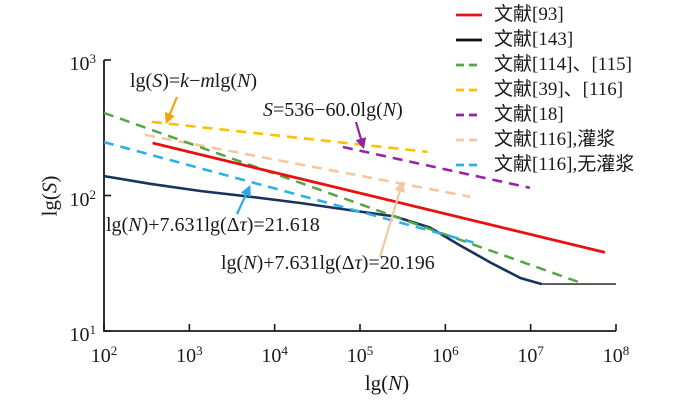 The height and width of the screenshot is (400, 700). I want to click on legend-item: 文献[143], so click(545, 39).